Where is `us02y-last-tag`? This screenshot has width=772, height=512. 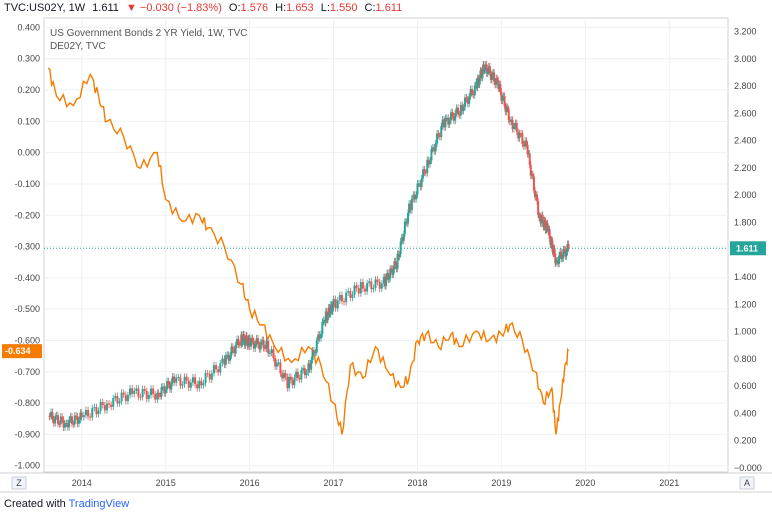 us02y-last-tag is located at coordinates (748, 248).